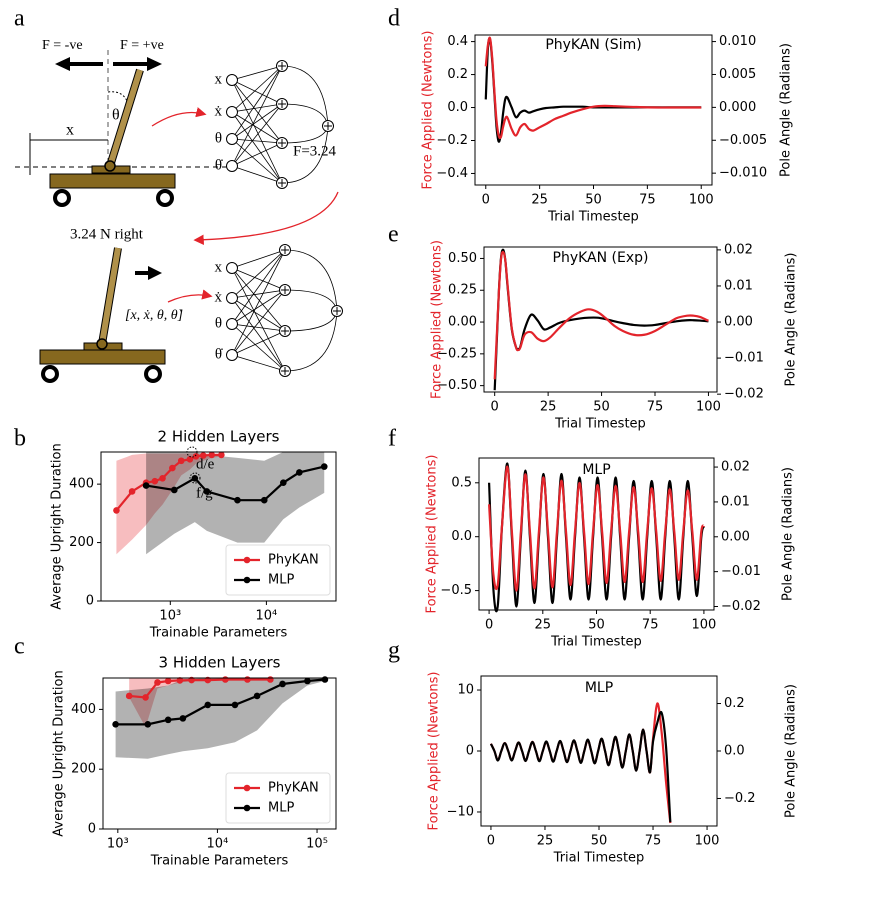 Image resolution: width=870 pixels, height=904 pixels. What do you see at coordinates (218, 633) in the screenshot?
I see `x-axis-label: Trainable Parameters` at bounding box center [218, 633].